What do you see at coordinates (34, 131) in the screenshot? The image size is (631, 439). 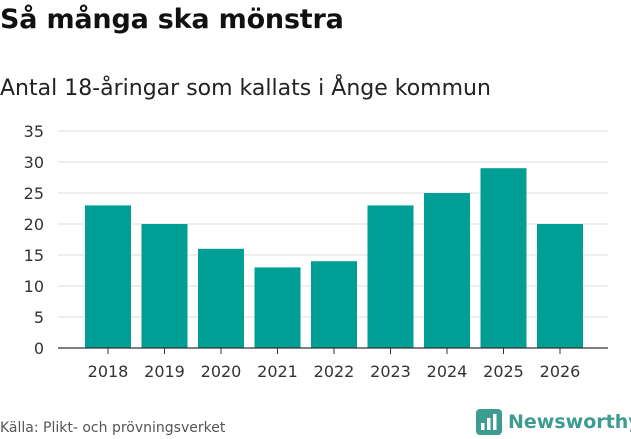 I see `y-tick-label: 35` at bounding box center [34, 131].